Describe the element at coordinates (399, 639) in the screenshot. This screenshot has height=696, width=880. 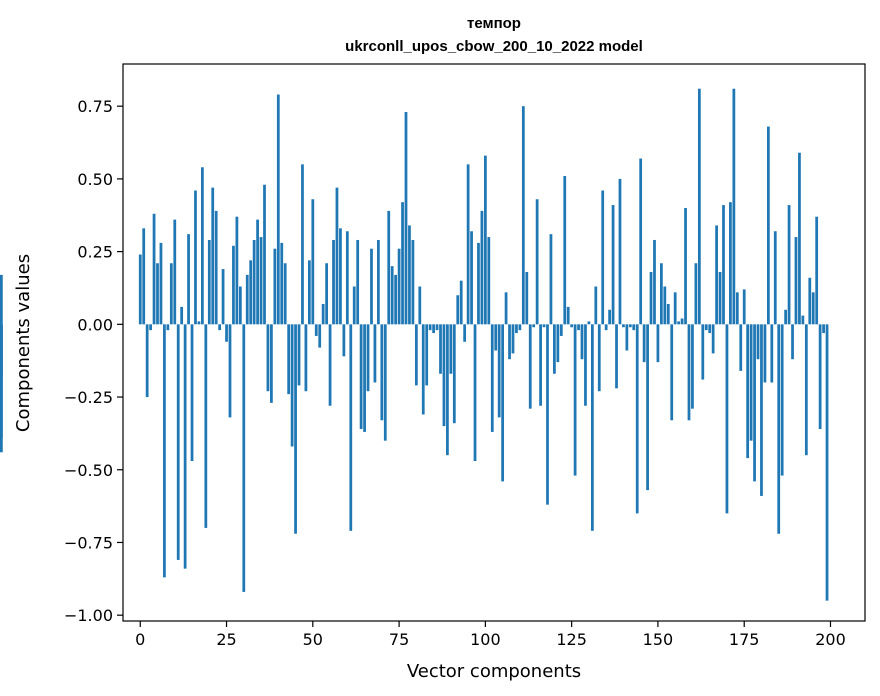
I see `x-tick-label: 75` at that location.